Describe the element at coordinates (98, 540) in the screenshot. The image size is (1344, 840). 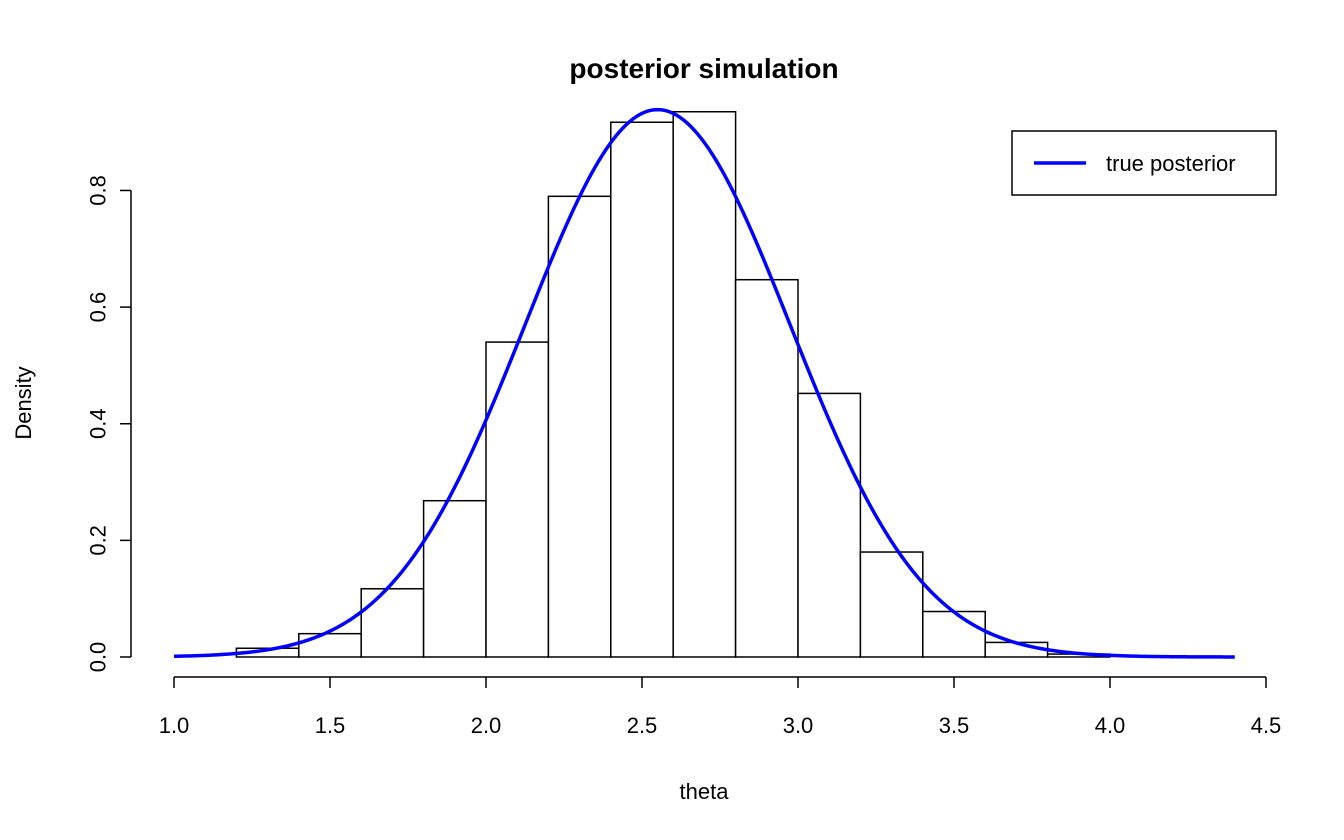
I see `y-tick-label-1: 0.2` at that location.